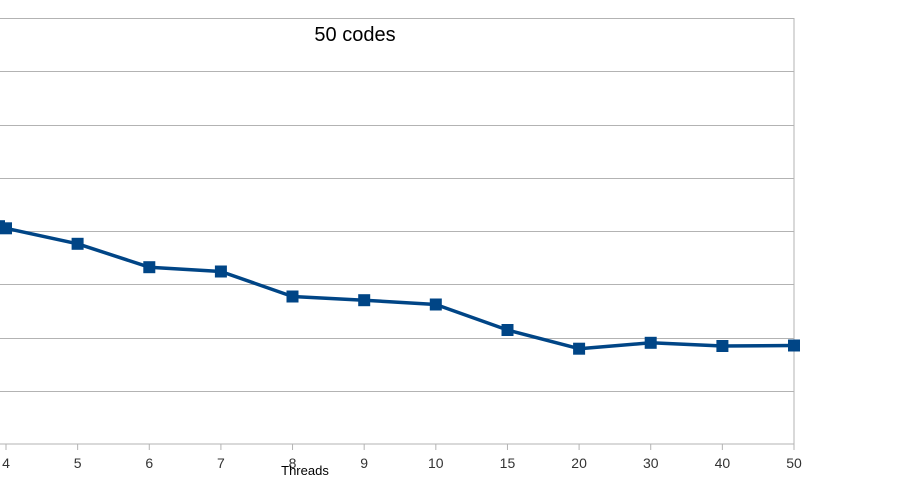  Describe the element at coordinates (364, 463) in the screenshot. I see `x-tick-label: 9` at that location.